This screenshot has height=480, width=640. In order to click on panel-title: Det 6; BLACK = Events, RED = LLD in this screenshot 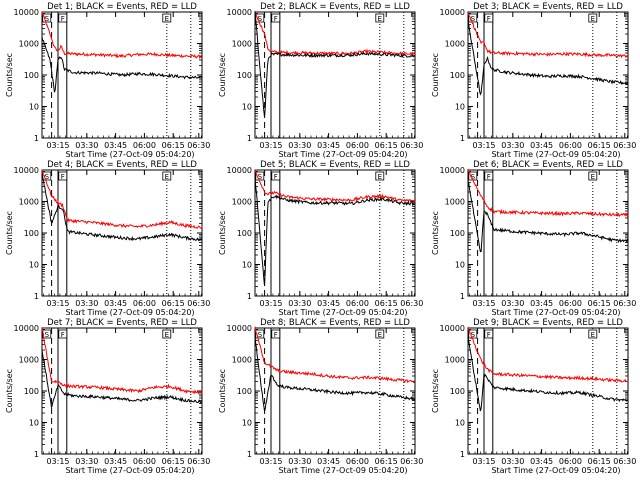, I will do `click(548, 165)`.